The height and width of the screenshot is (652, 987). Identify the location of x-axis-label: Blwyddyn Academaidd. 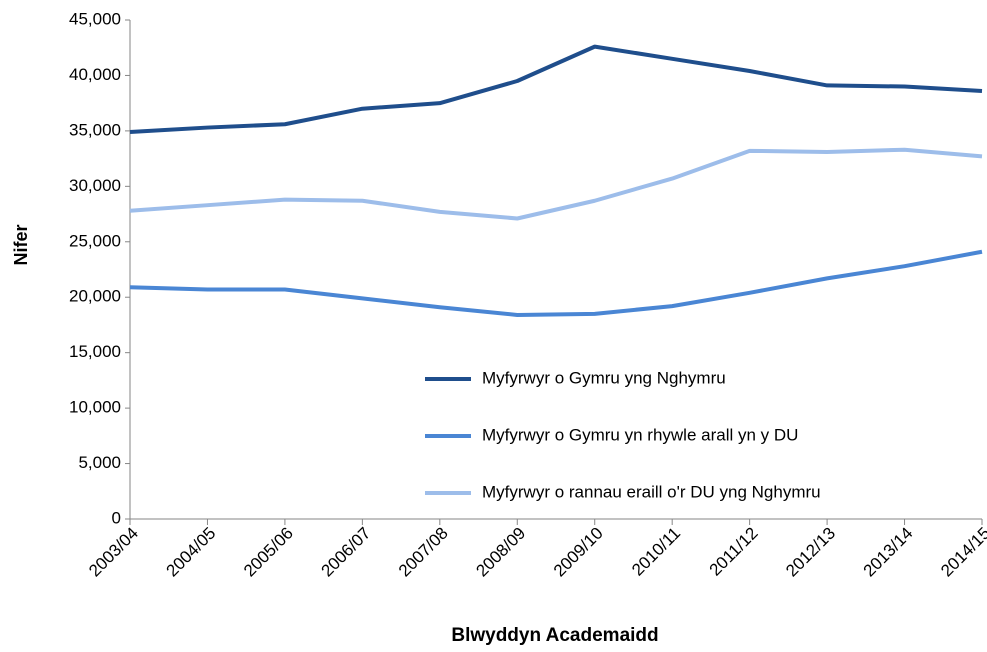
(554, 635).